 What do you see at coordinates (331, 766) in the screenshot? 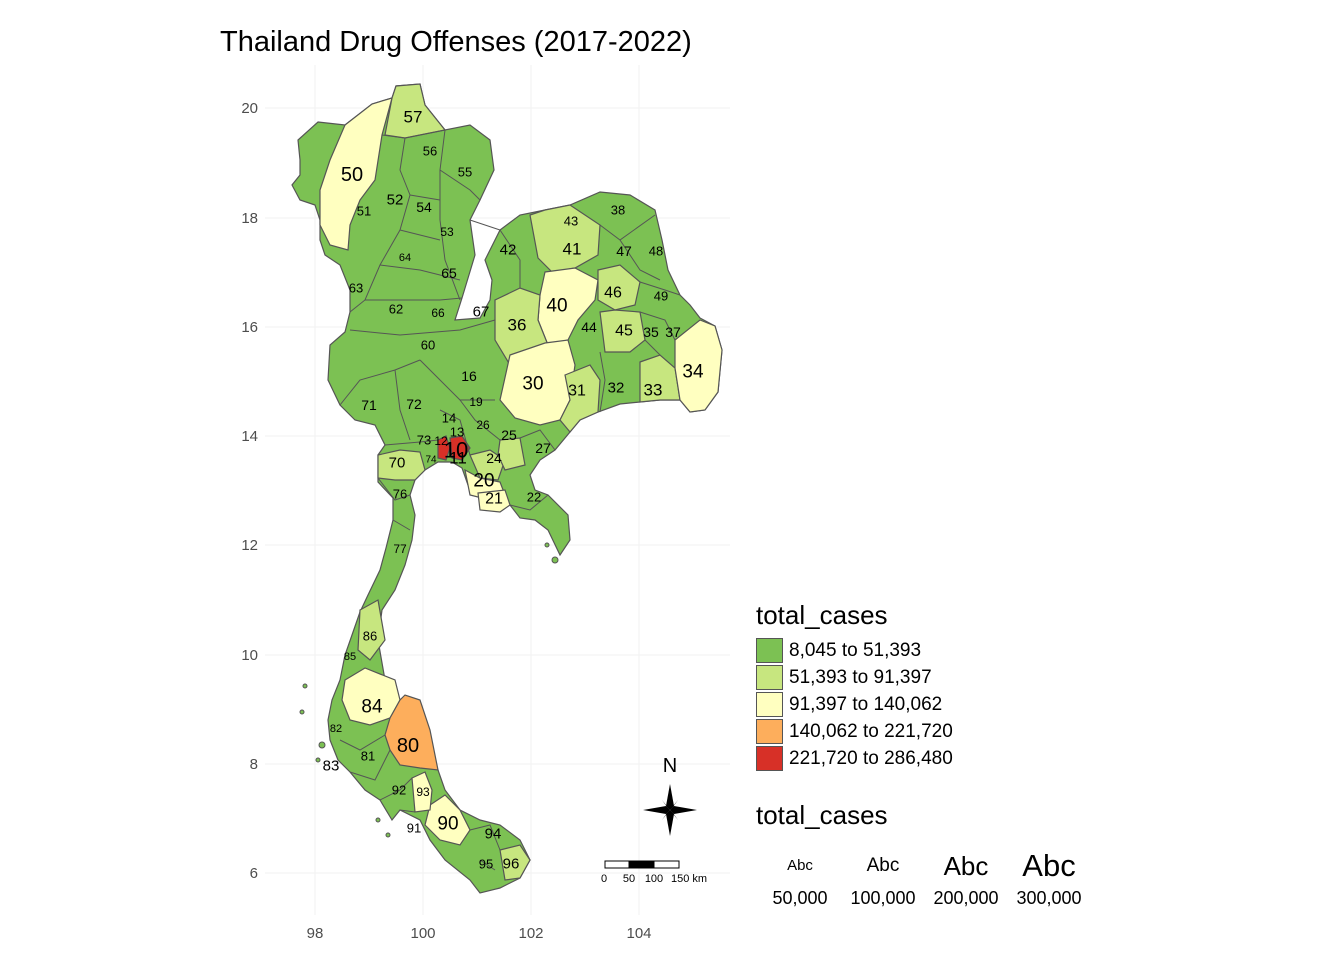
I see `province-label: 83` at bounding box center [331, 766].